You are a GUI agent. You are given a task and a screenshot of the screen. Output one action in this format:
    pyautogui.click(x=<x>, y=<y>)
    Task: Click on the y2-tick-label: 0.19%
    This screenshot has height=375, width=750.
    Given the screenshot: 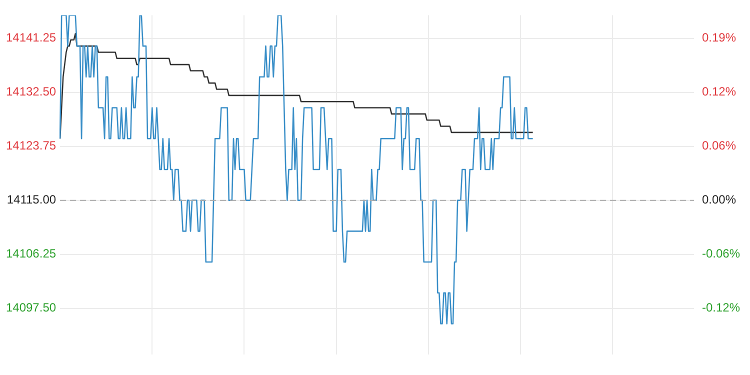 What is the action you would take?
    pyautogui.click(x=719, y=37)
    